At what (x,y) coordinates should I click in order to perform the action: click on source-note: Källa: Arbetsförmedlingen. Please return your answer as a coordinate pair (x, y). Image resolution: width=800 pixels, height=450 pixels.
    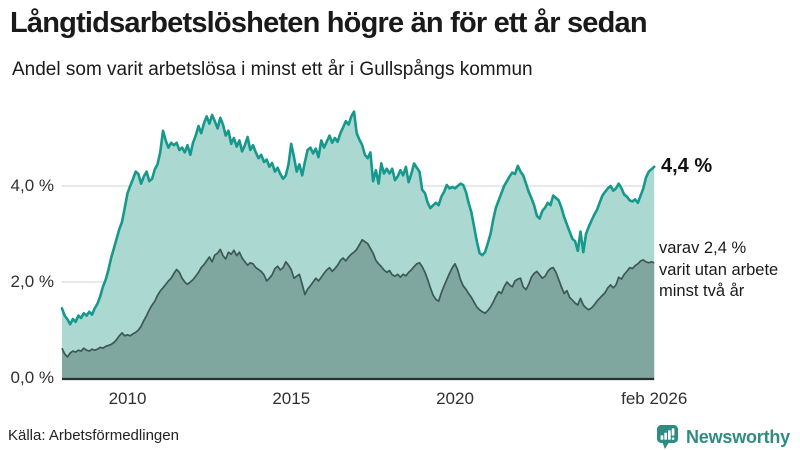
    Looking at the image, I should click on (93, 435).